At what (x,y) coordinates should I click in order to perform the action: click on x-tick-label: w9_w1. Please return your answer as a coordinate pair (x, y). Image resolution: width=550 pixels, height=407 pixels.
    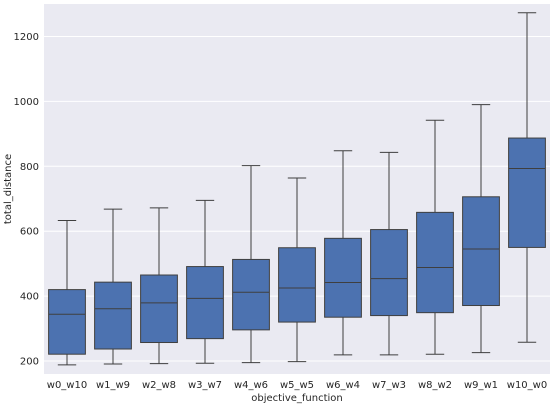
    Looking at the image, I should click on (481, 385).